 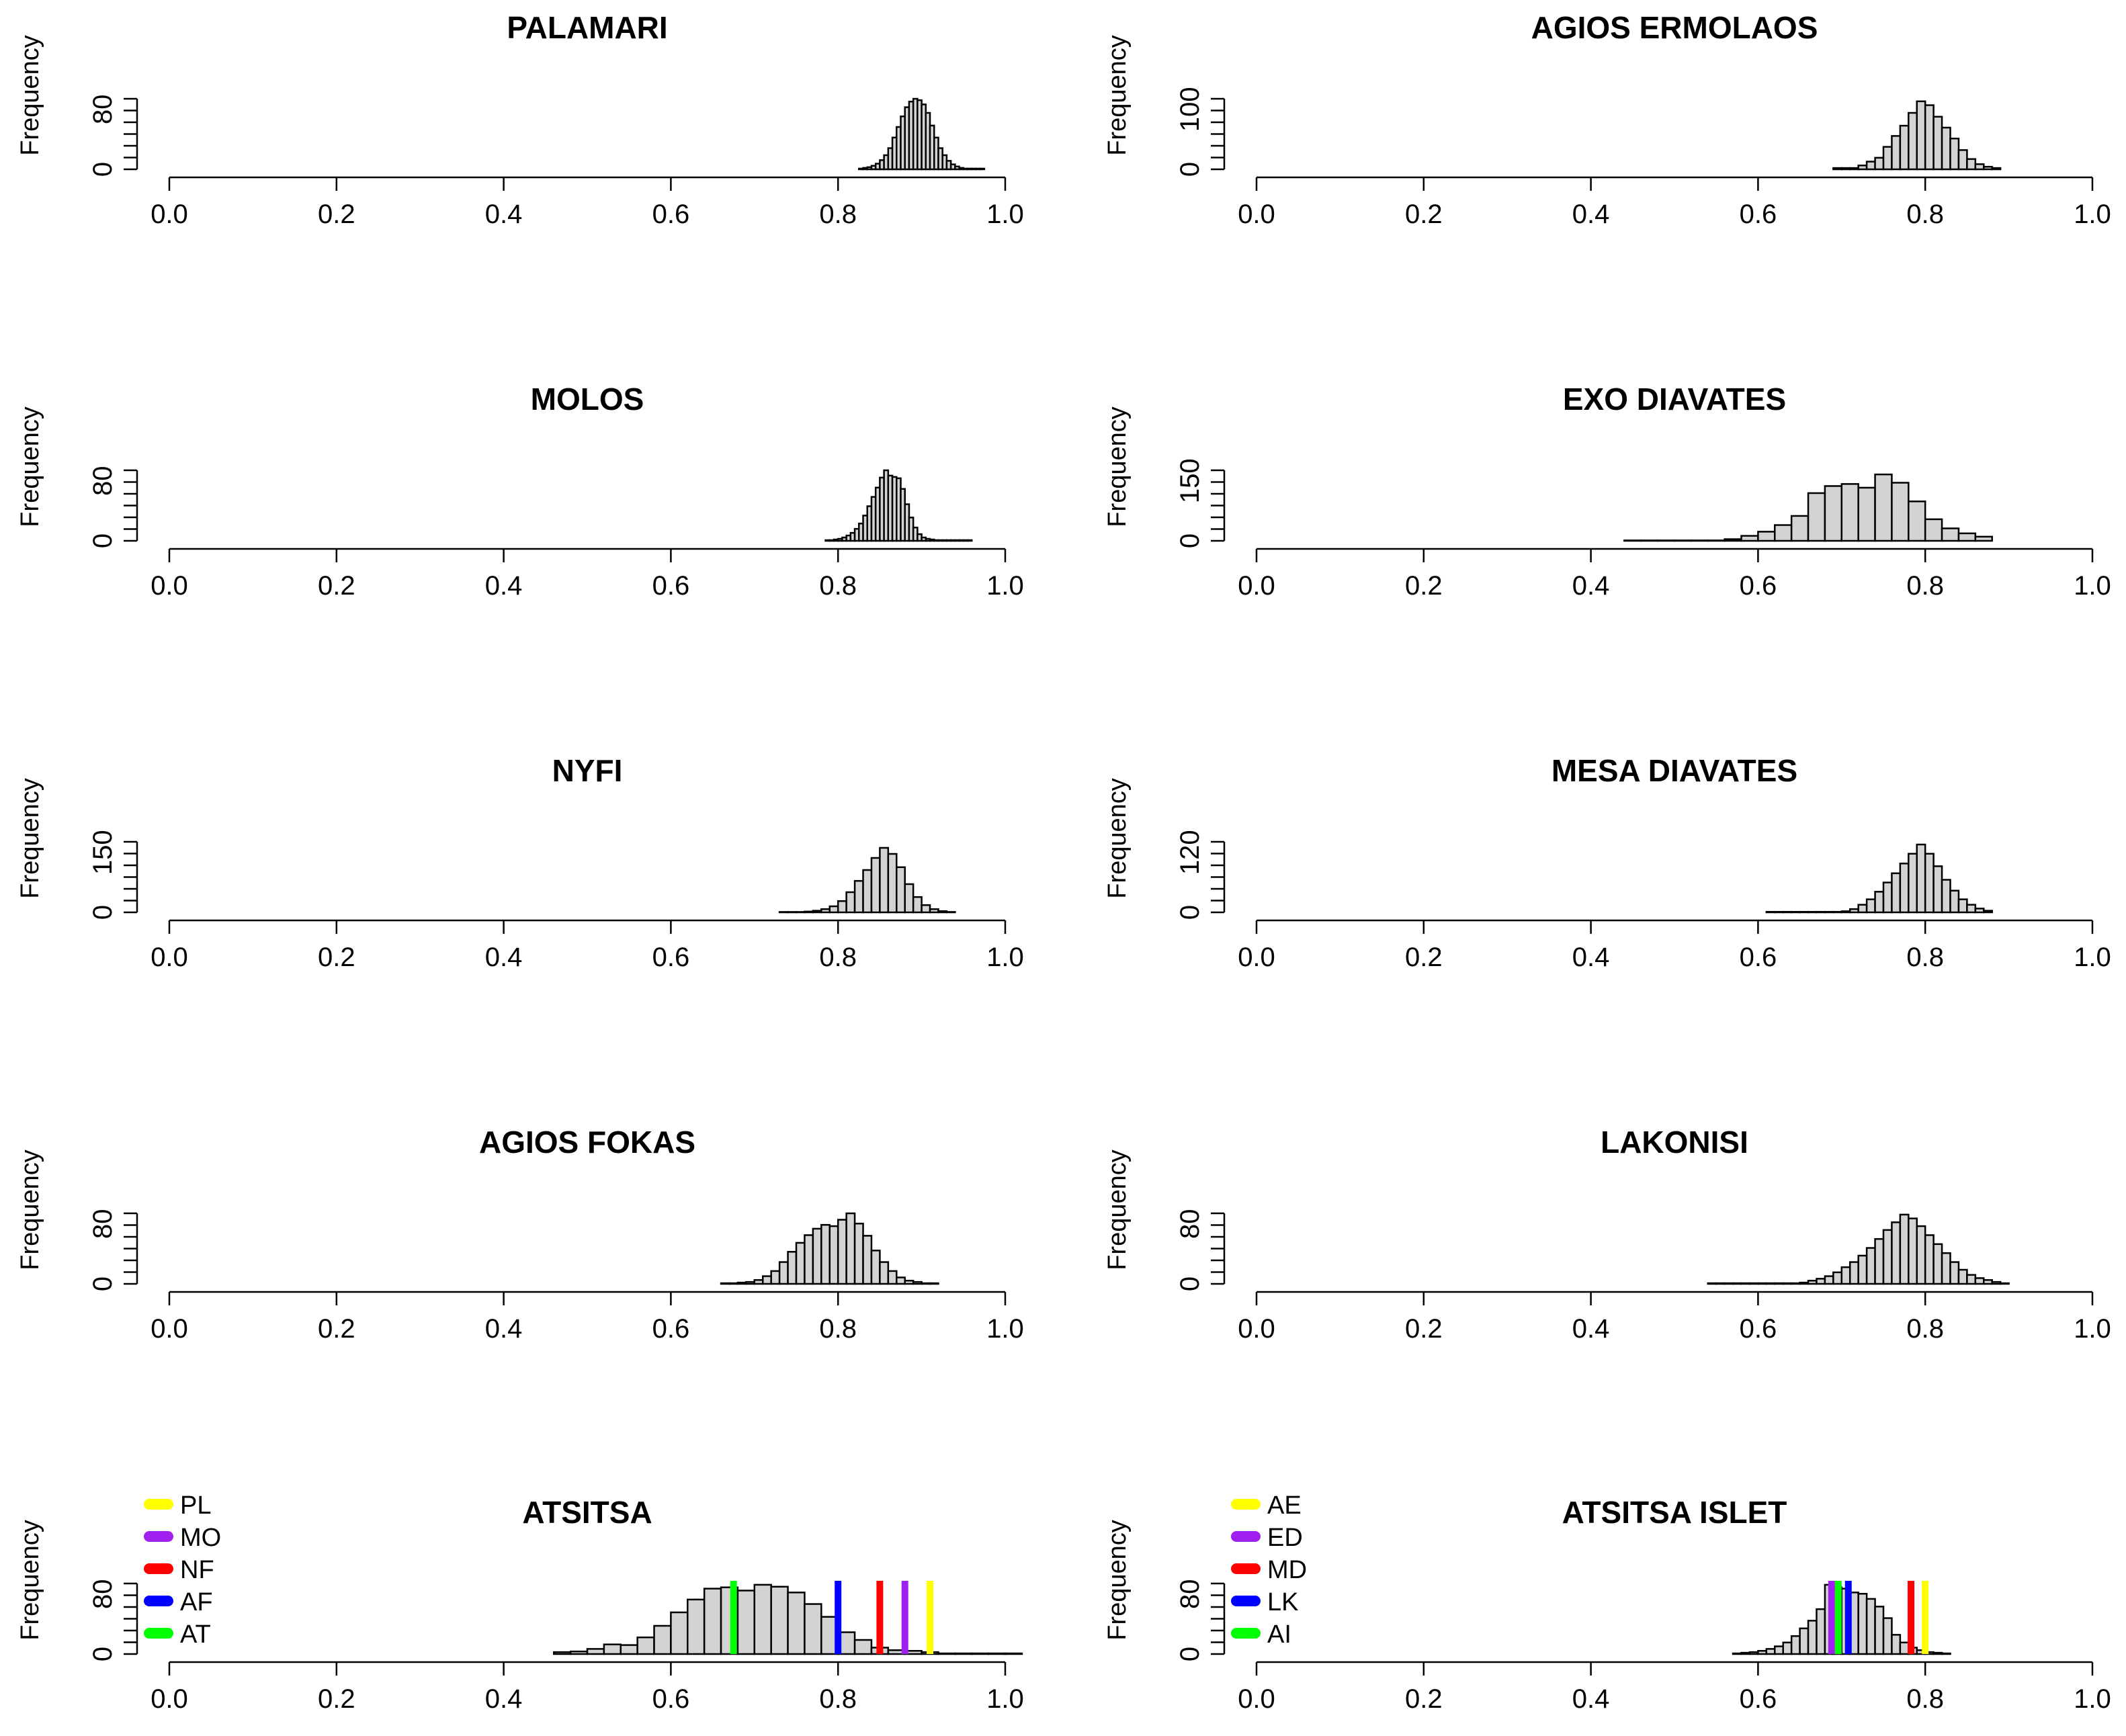 I want to click on panel-title: NYFI, so click(x=587, y=770).